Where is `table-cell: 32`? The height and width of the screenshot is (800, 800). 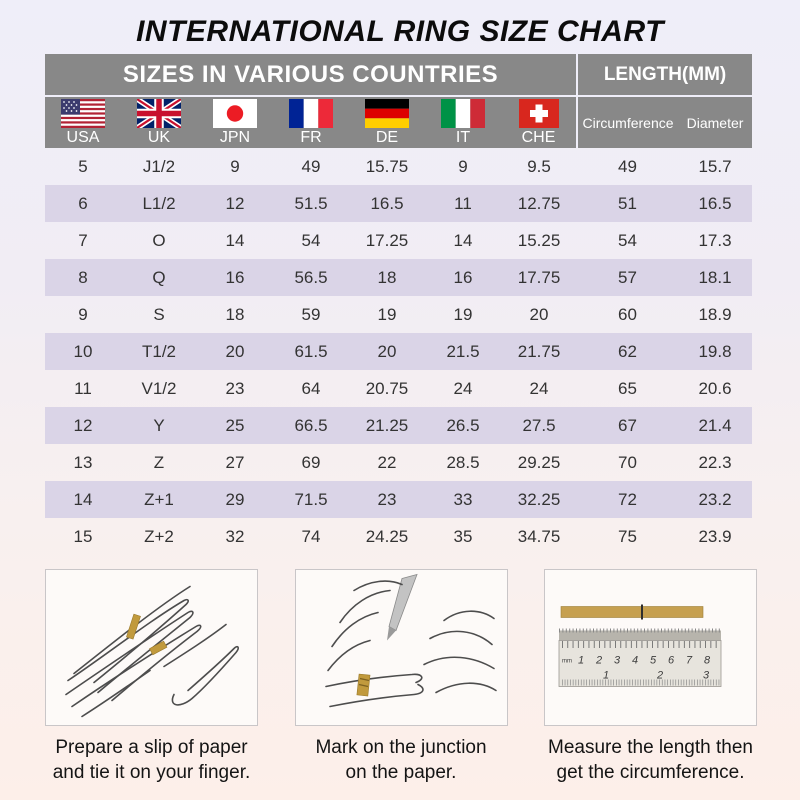 table-cell: 32 is located at coordinates (235, 536).